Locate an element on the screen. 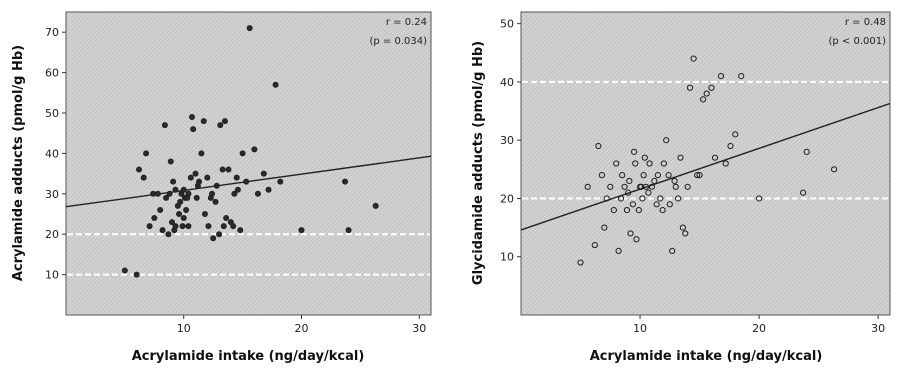 This screenshot has width=901, height=373. regression-line-path is located at coordinates (705, 166).